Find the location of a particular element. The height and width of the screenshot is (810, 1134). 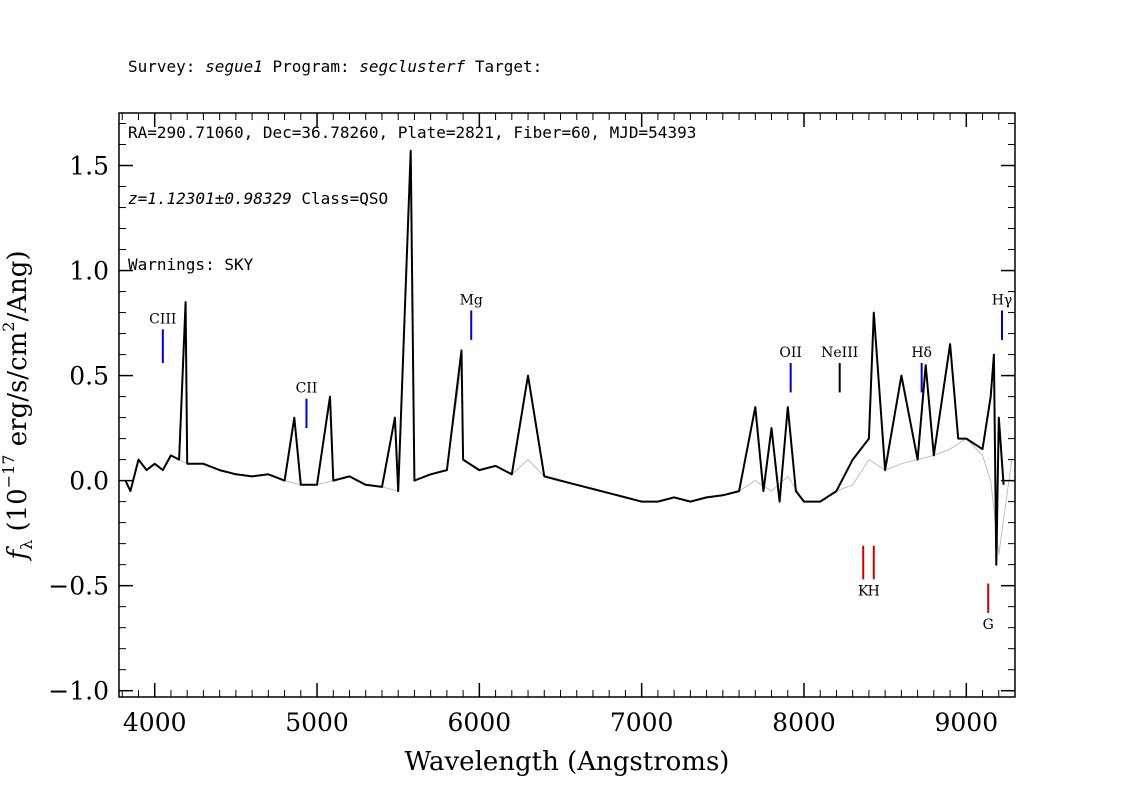

spectral-line-label: Hδ is located at coordinates (921, 353).